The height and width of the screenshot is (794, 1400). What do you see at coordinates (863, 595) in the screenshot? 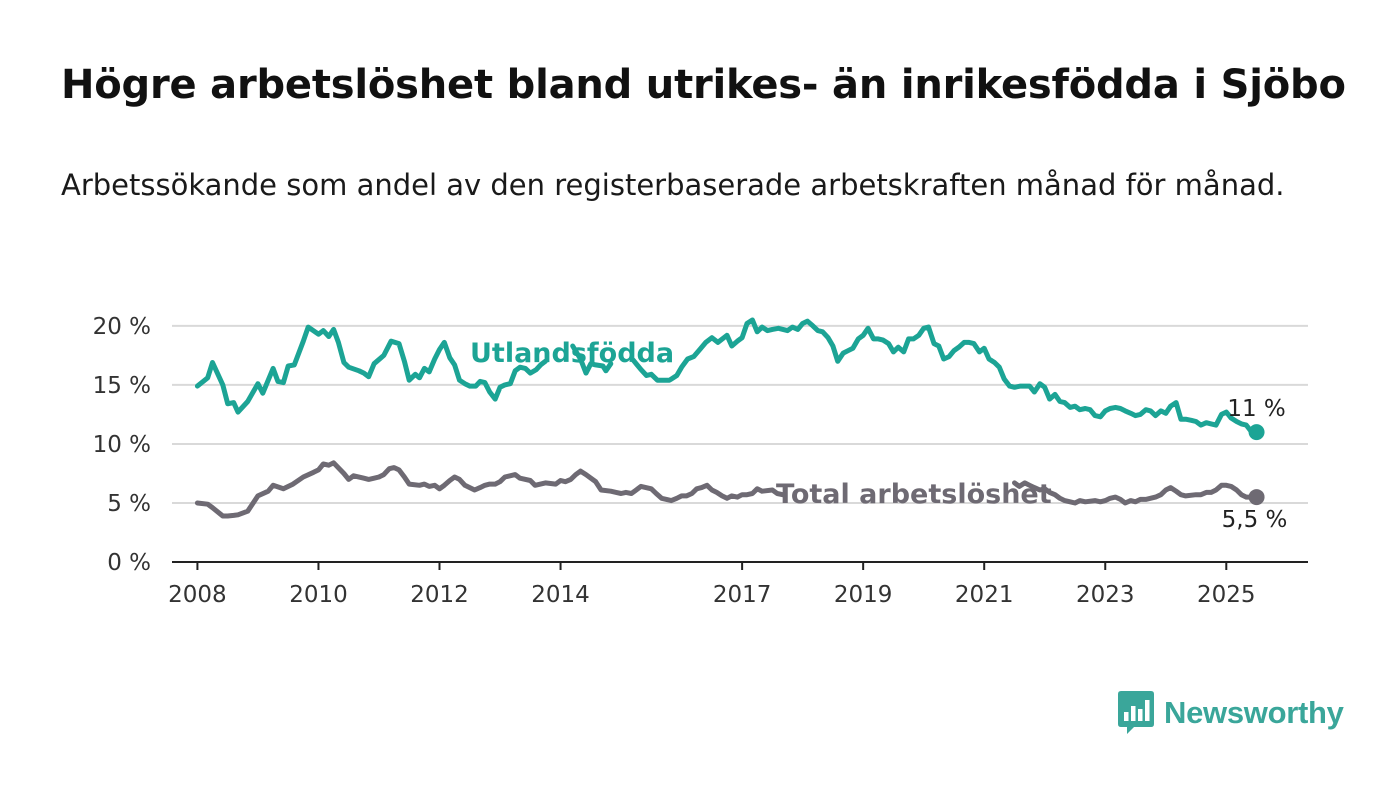
I see `x-tick-label: 2019` at bounding box center [863, 595].